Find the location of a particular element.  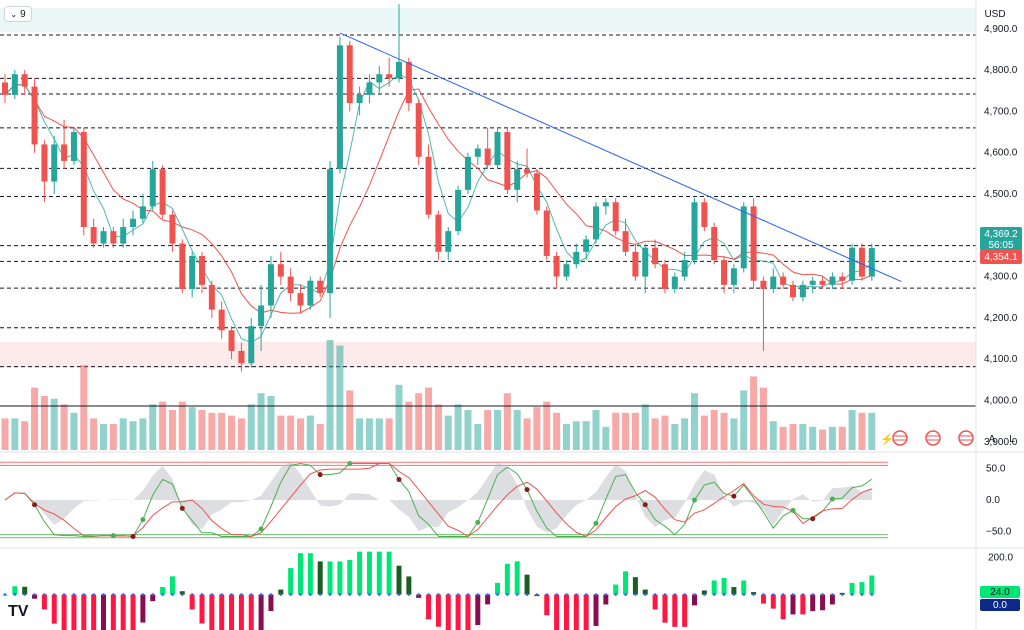

currency-selector: USD is located at coordinates (995, 14).